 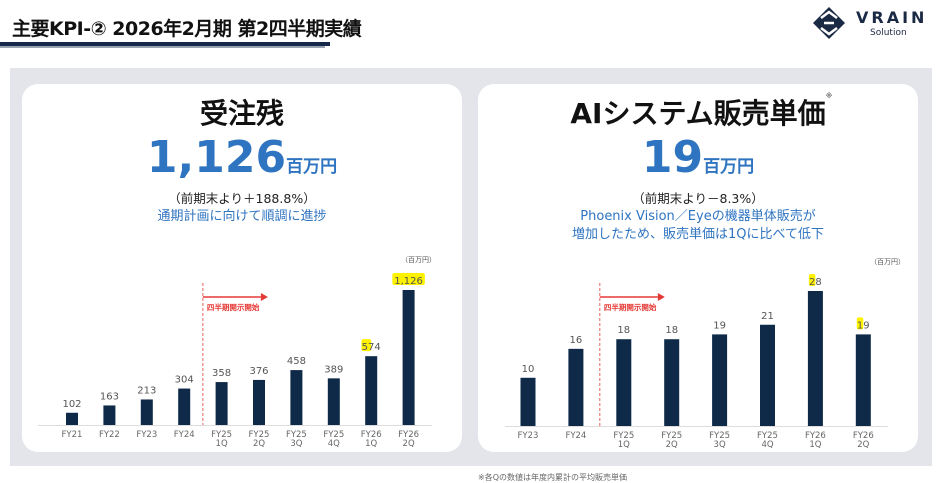 What do you see at coordinates (109, 435) in the screenshot?
I see `tick-label: FY22` at bounding box center [109, 435].